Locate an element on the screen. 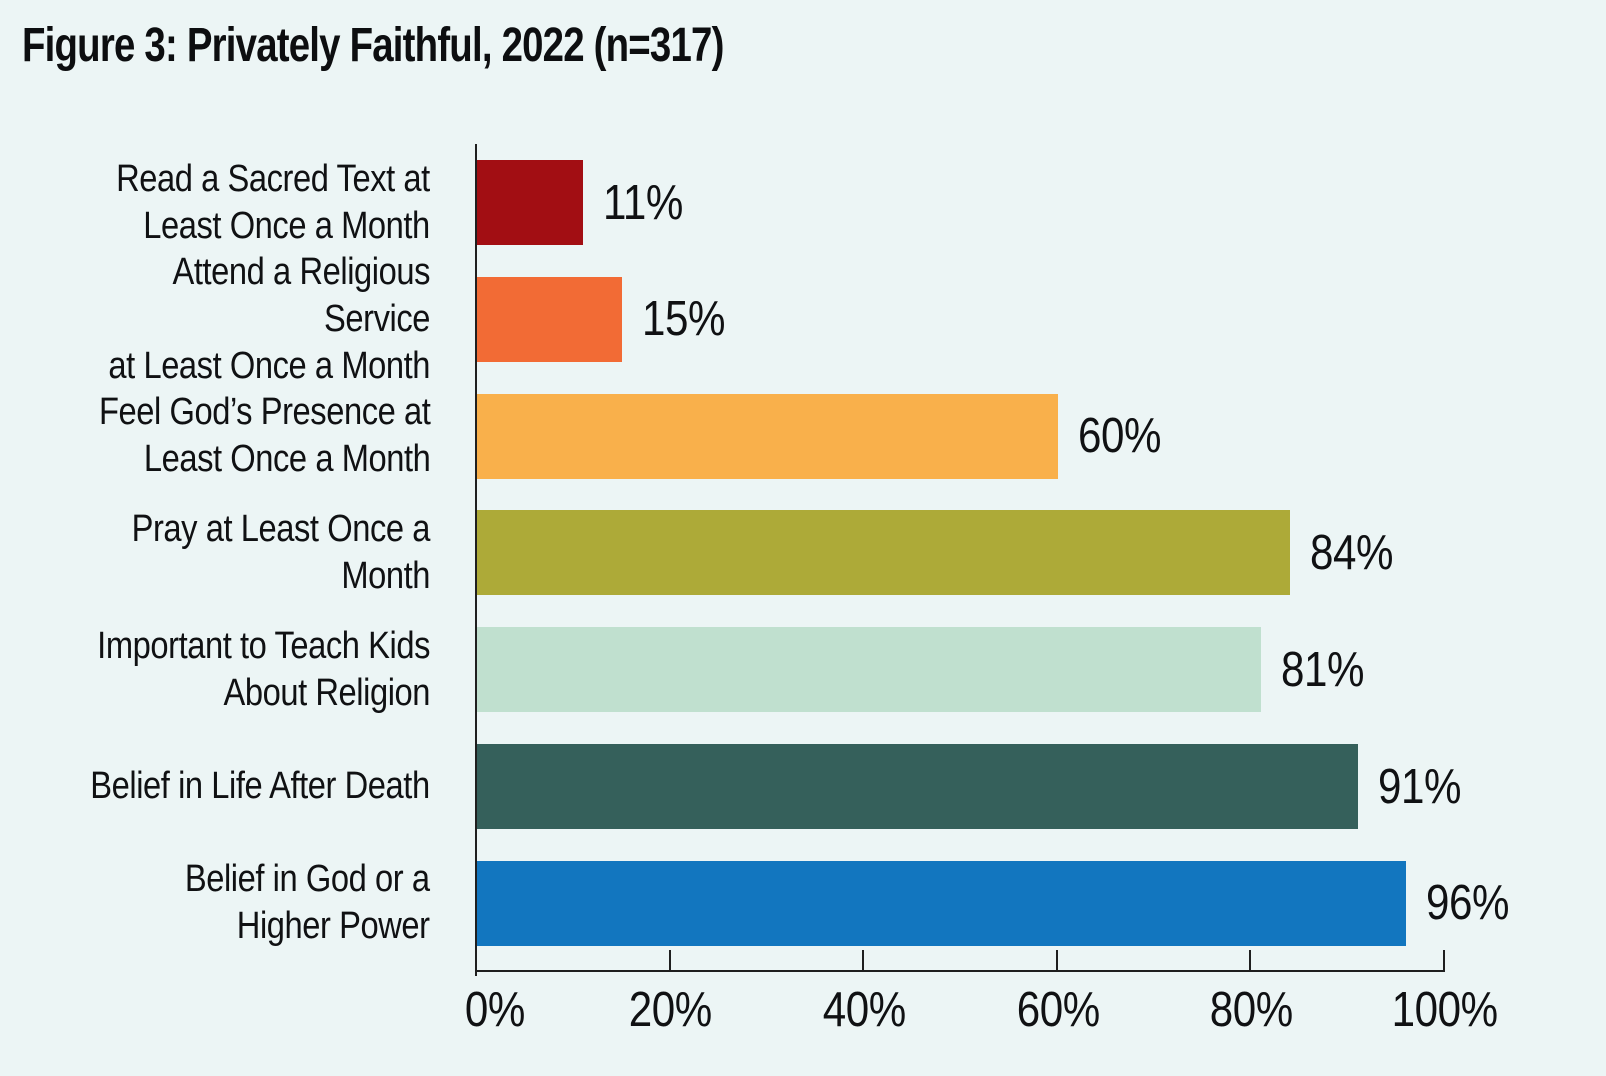 This screenshot has width=1606, height=1076. bar-row: Belief in Life After Death 91% is located at coordinates (803, 786).